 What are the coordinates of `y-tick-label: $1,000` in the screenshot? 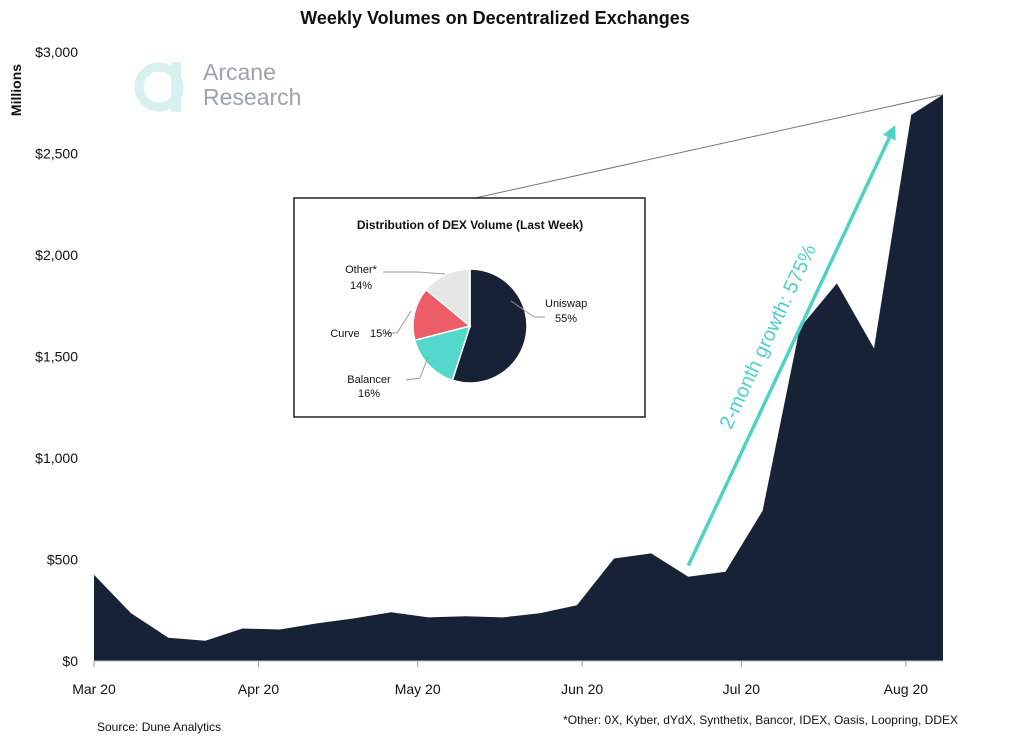 It's located at (56, 458).